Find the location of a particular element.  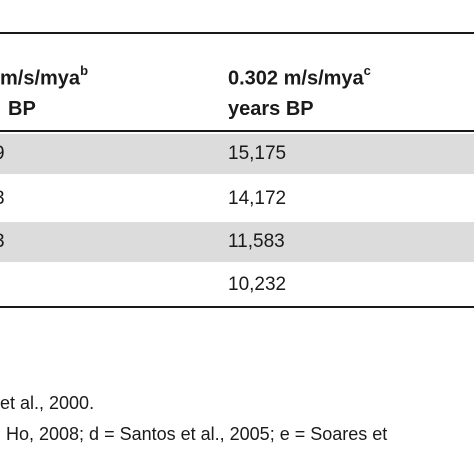

column-header-left: m/s/myab BP is located at coordinates (44, 91).